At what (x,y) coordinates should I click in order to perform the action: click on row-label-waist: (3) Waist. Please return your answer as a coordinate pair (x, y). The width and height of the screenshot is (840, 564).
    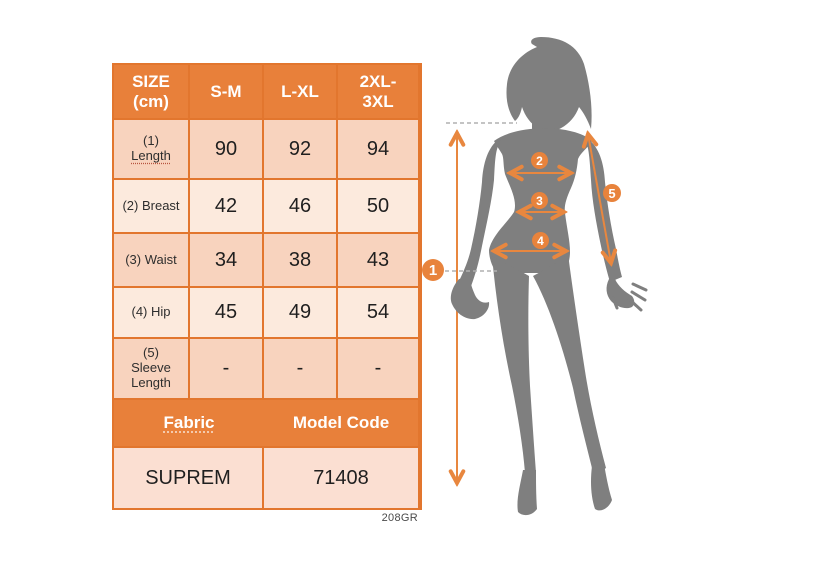
    Looking at the image, I should click on (151, 260).